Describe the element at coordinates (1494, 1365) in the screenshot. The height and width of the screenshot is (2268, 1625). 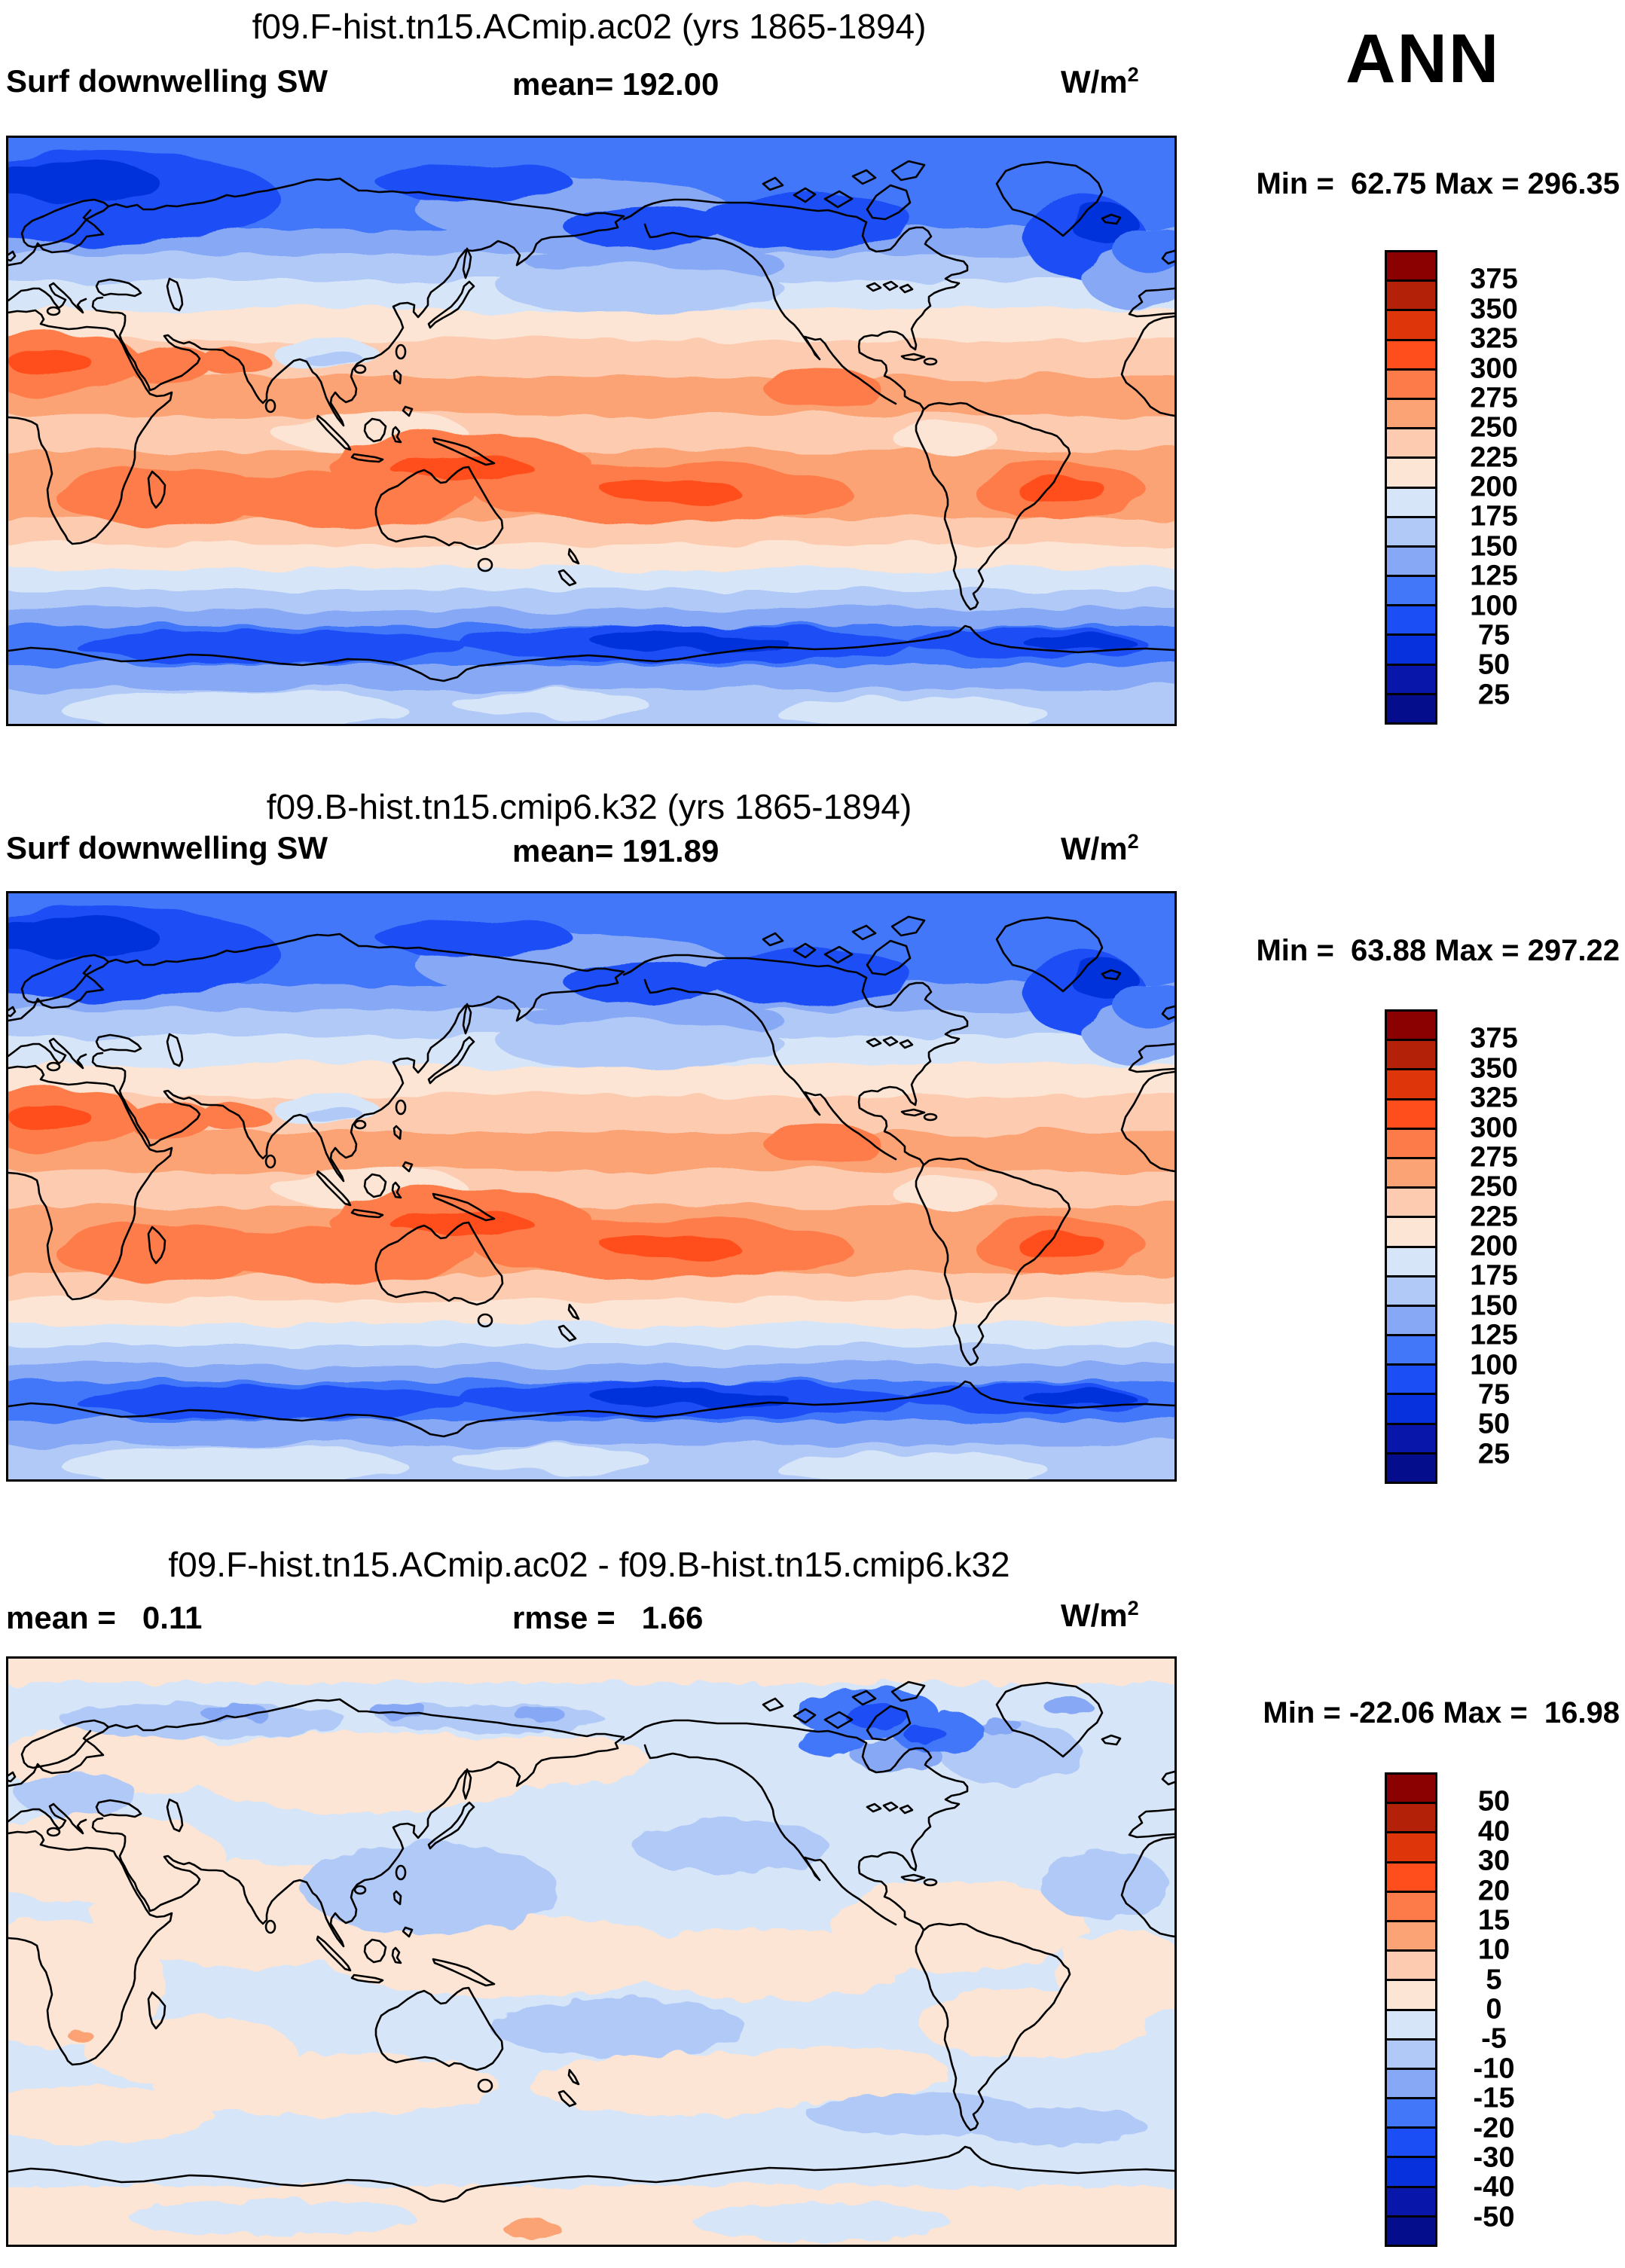
I see `colorbar-tick-label: 100` at that location.